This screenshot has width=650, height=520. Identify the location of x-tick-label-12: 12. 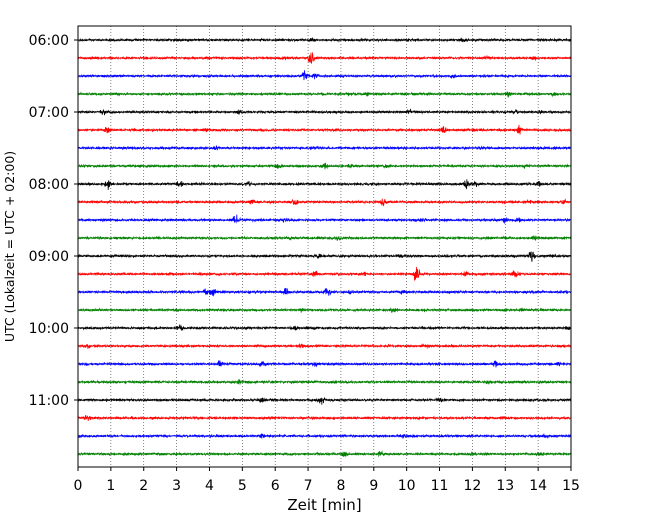
(472, 486).